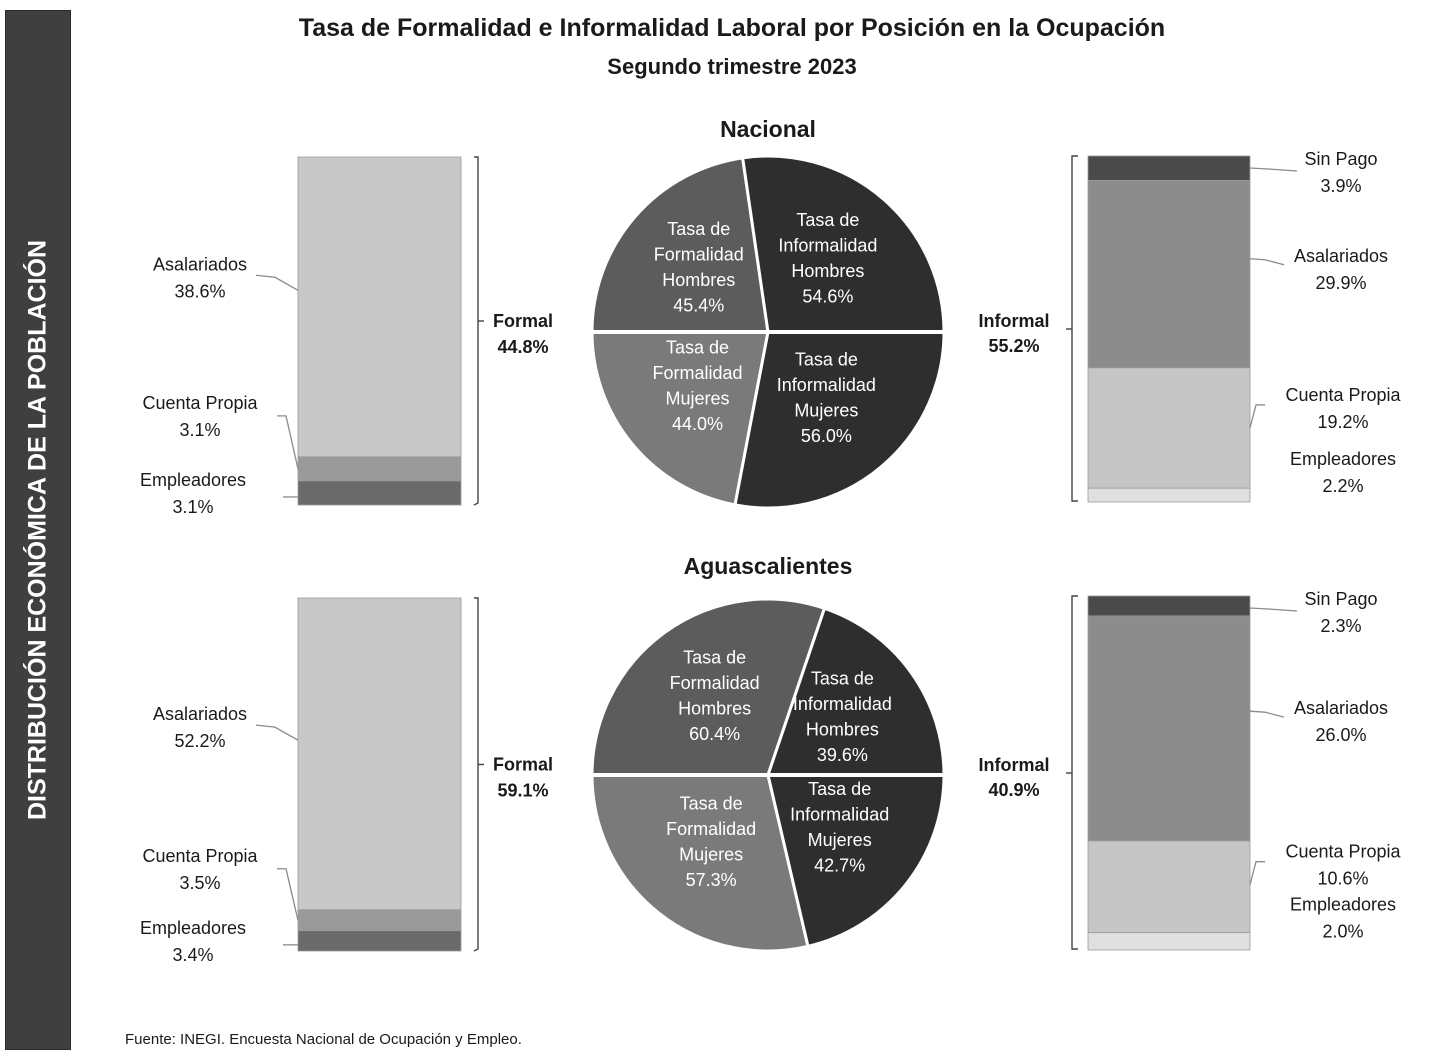 The width and height of the screenshot is (1432, 1058). What do you see at coordinates (711, 880) in the screenshot?
I see `pie-label-formalidad-mujeres-value: 57.3%` at bounding box center [711, 880].